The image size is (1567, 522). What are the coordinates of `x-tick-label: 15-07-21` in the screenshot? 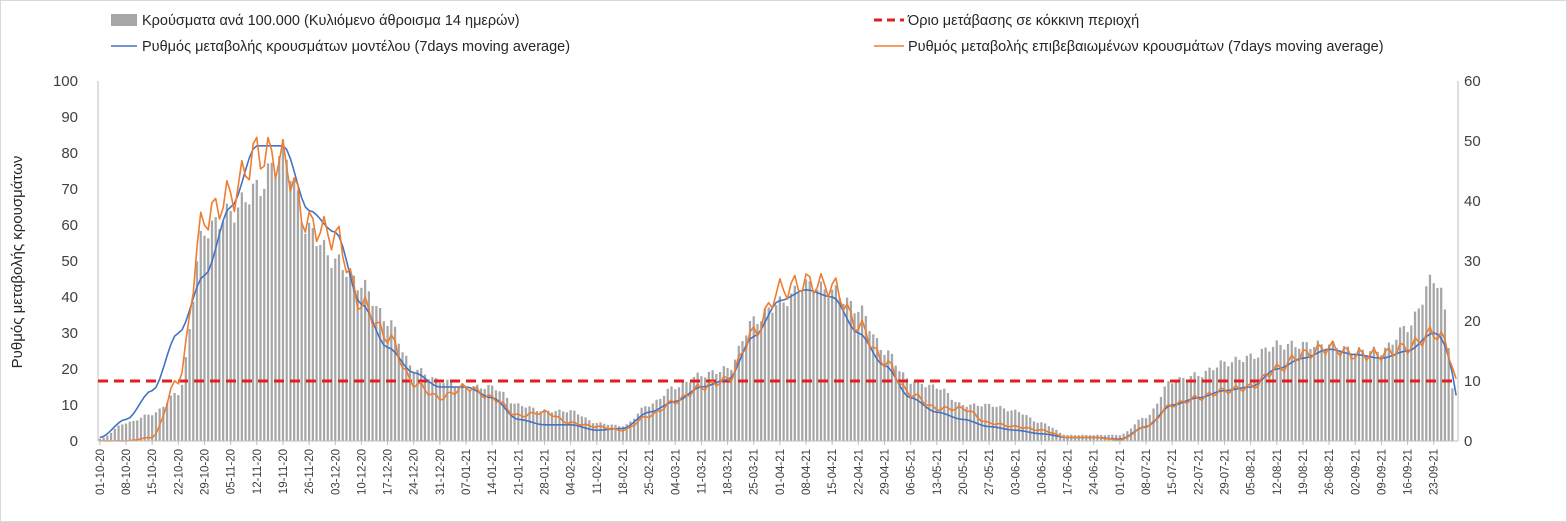 It's located at (1173, 472).